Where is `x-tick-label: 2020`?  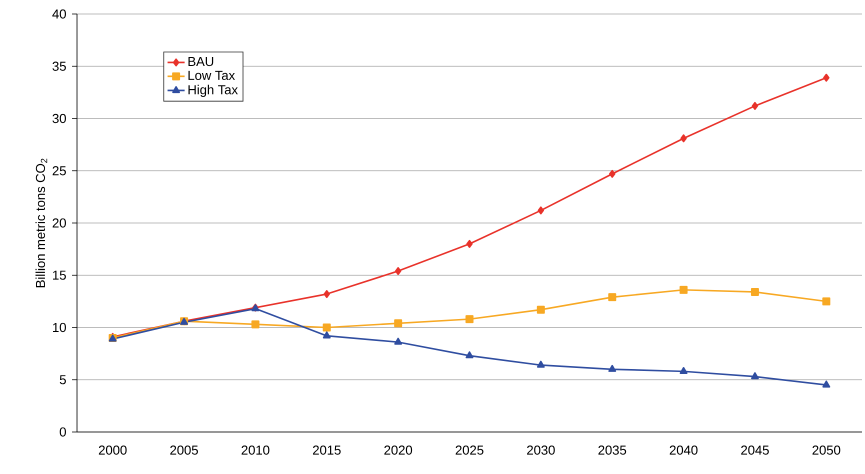
x-tick-label: 2020 is located at coordinates (398, 450).